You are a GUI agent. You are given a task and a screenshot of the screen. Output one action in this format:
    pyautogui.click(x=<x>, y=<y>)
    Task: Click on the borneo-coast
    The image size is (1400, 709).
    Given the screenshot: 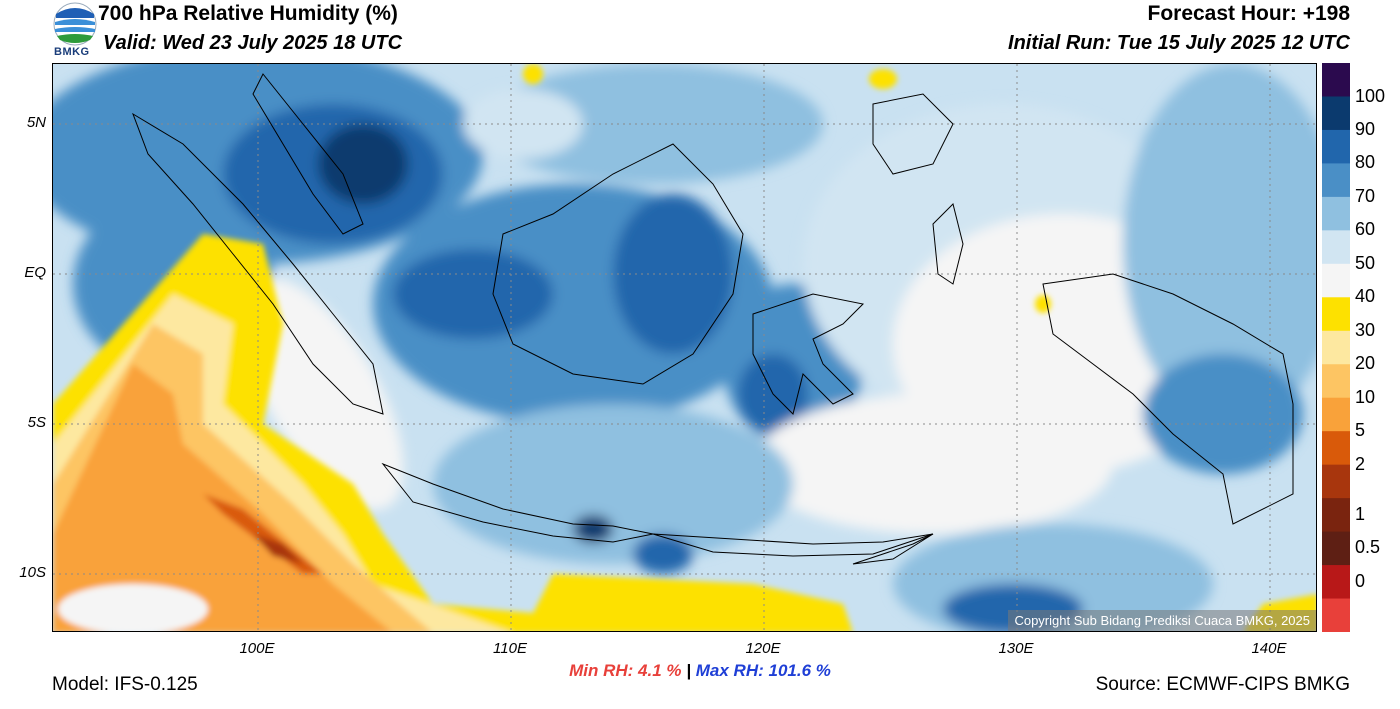 What is the action you would take?
    pyautogui.click(x=618, y=264)
    